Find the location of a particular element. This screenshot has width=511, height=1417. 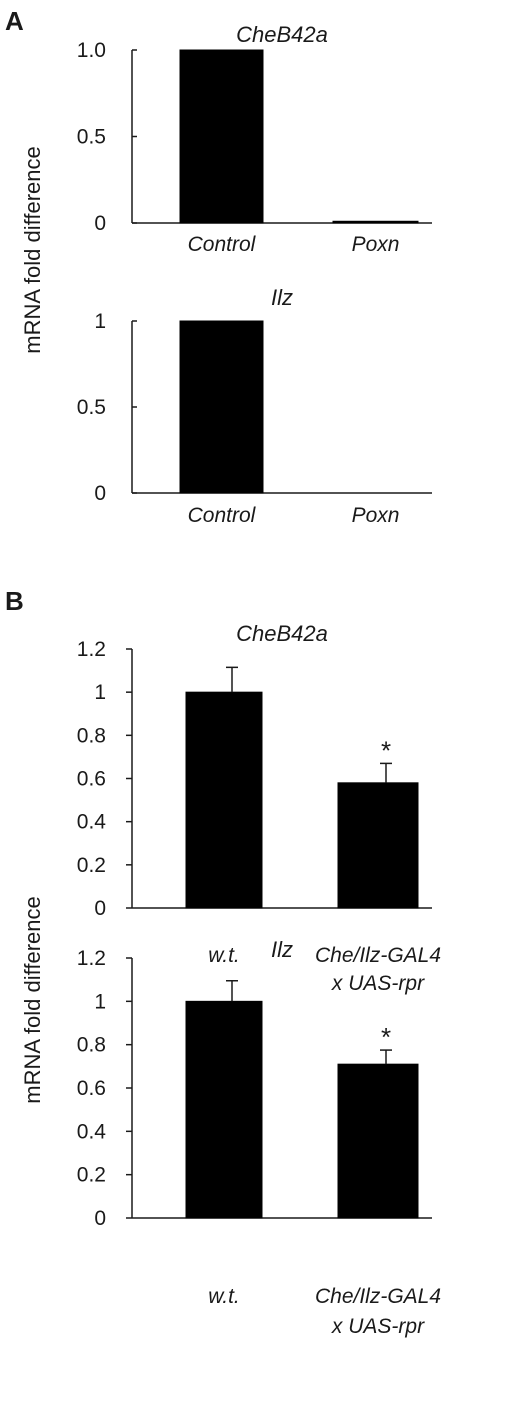

chart-a2: 0 0.5 1 Ilz Control Poxn is located at coordinates (254, 406).